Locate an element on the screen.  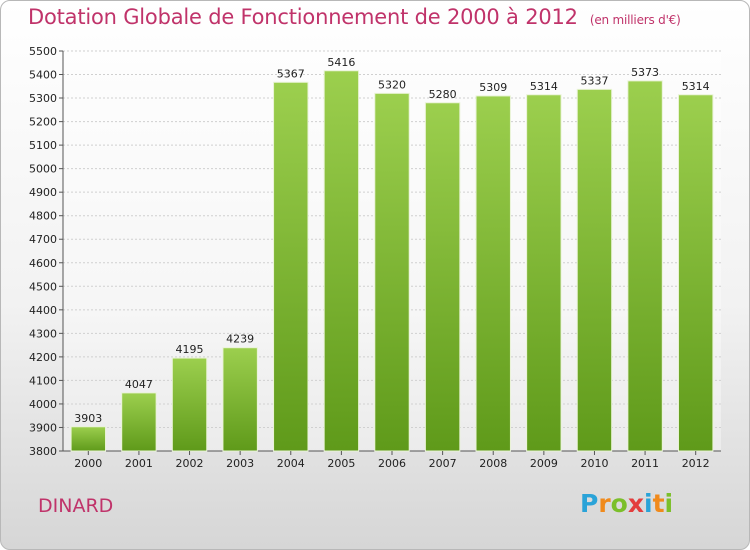
bar-value-label: 5280 is located at coordinates (443, 94).